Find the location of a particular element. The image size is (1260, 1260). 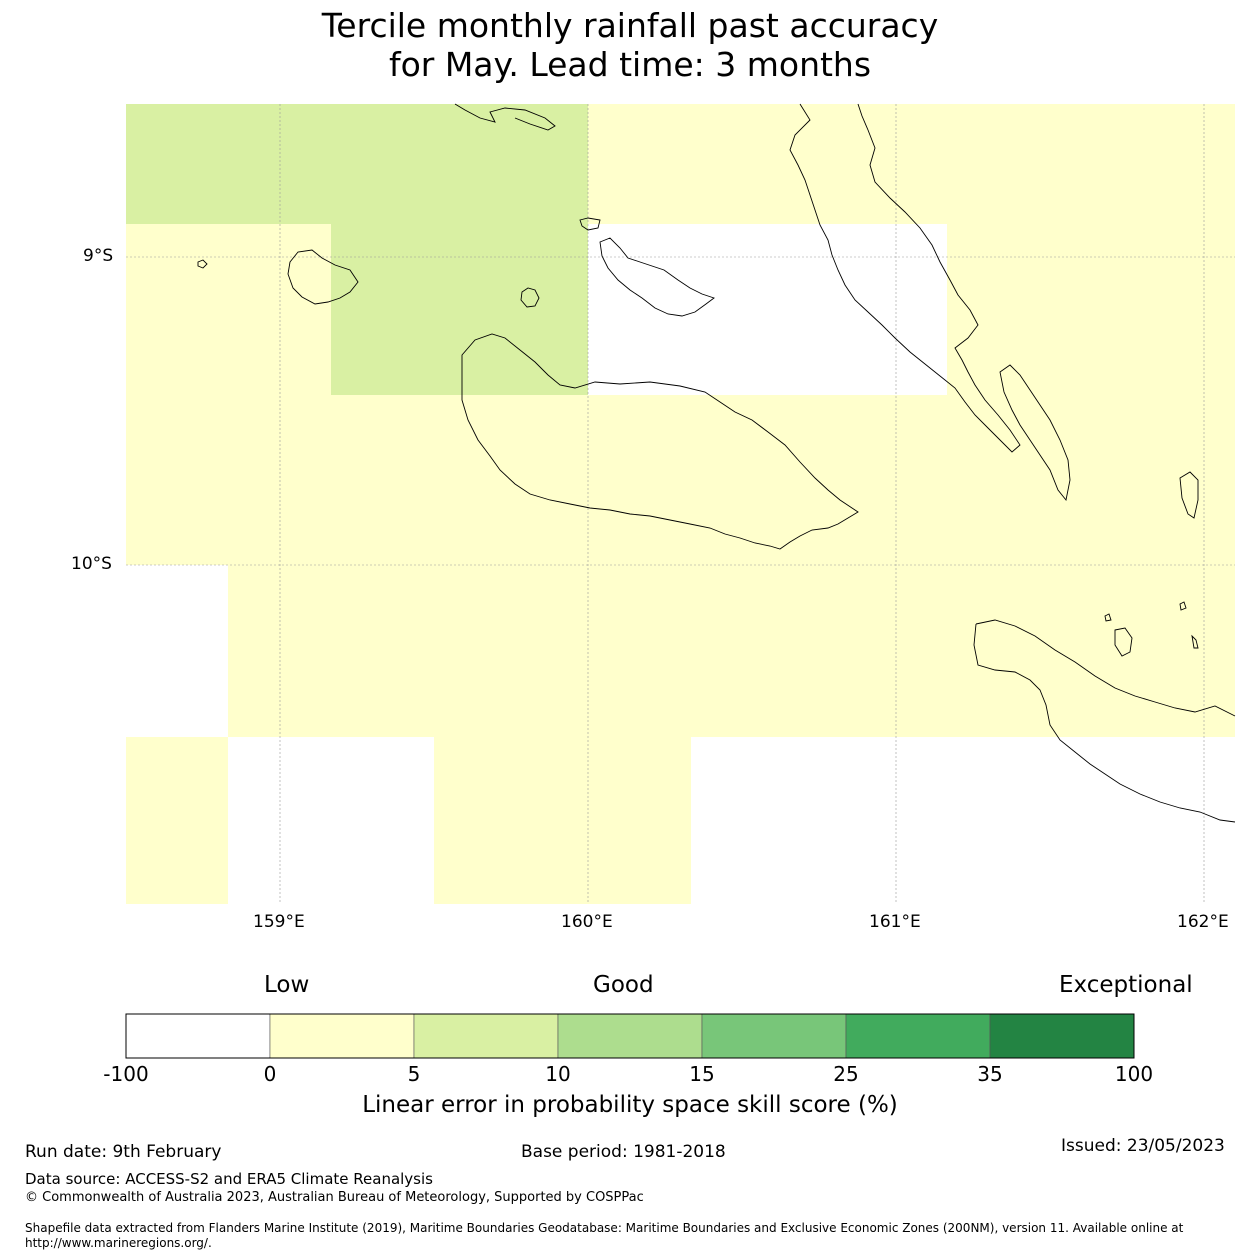

colorbar-tick: 15 is located at coordinates (702, 1074).